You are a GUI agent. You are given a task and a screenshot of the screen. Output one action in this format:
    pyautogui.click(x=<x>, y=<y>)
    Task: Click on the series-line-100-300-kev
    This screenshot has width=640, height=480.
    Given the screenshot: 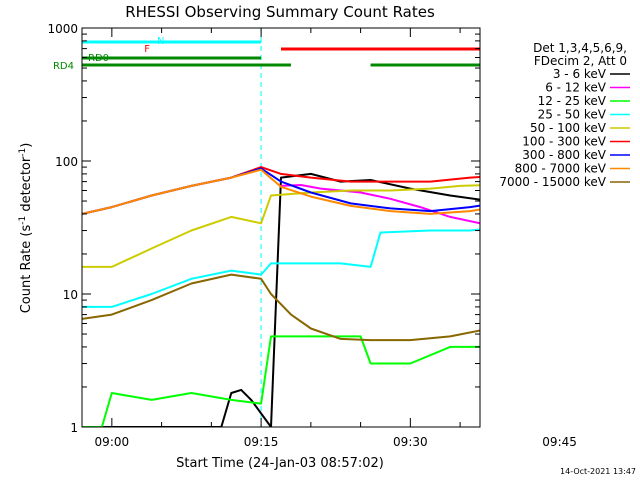 What is the action you would take?
    pyautogui.click(x=281, y=190)
    